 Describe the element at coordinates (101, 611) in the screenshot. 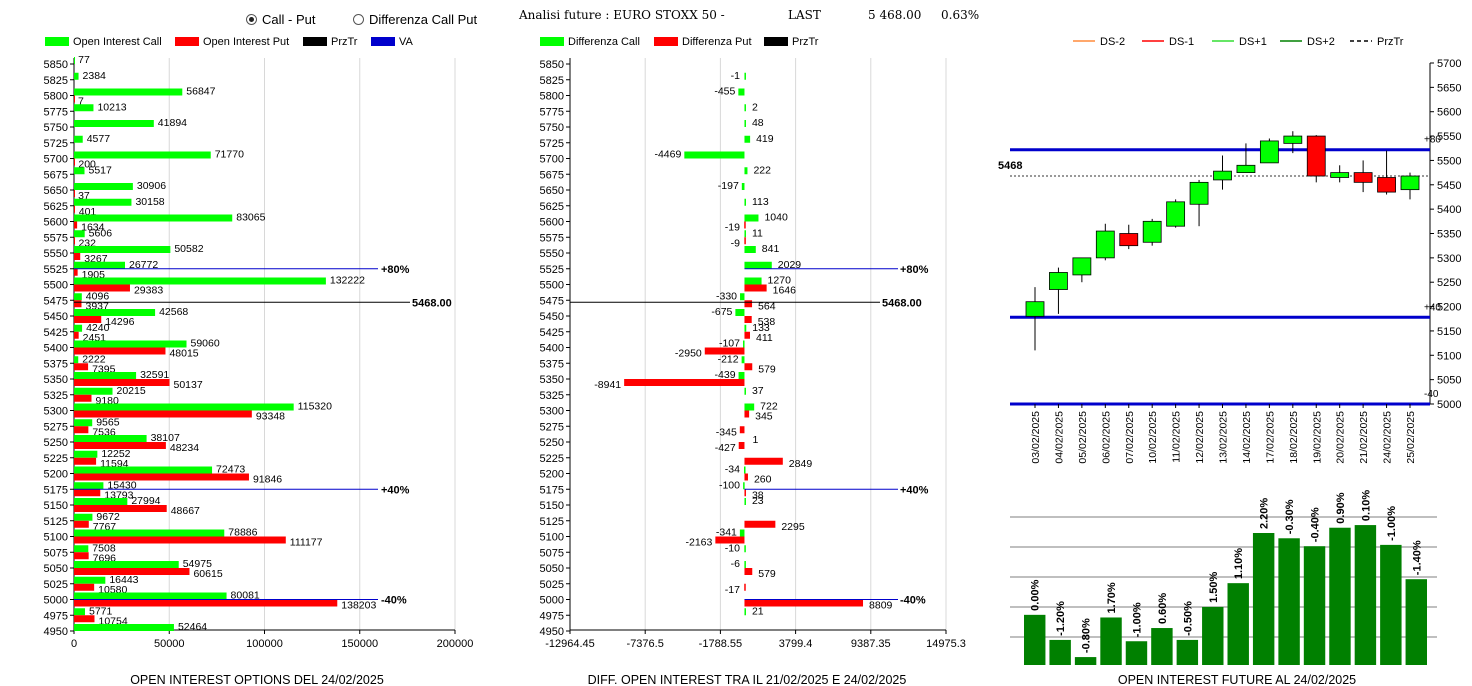

I see `c1-label-call-35: 5771` at that location.